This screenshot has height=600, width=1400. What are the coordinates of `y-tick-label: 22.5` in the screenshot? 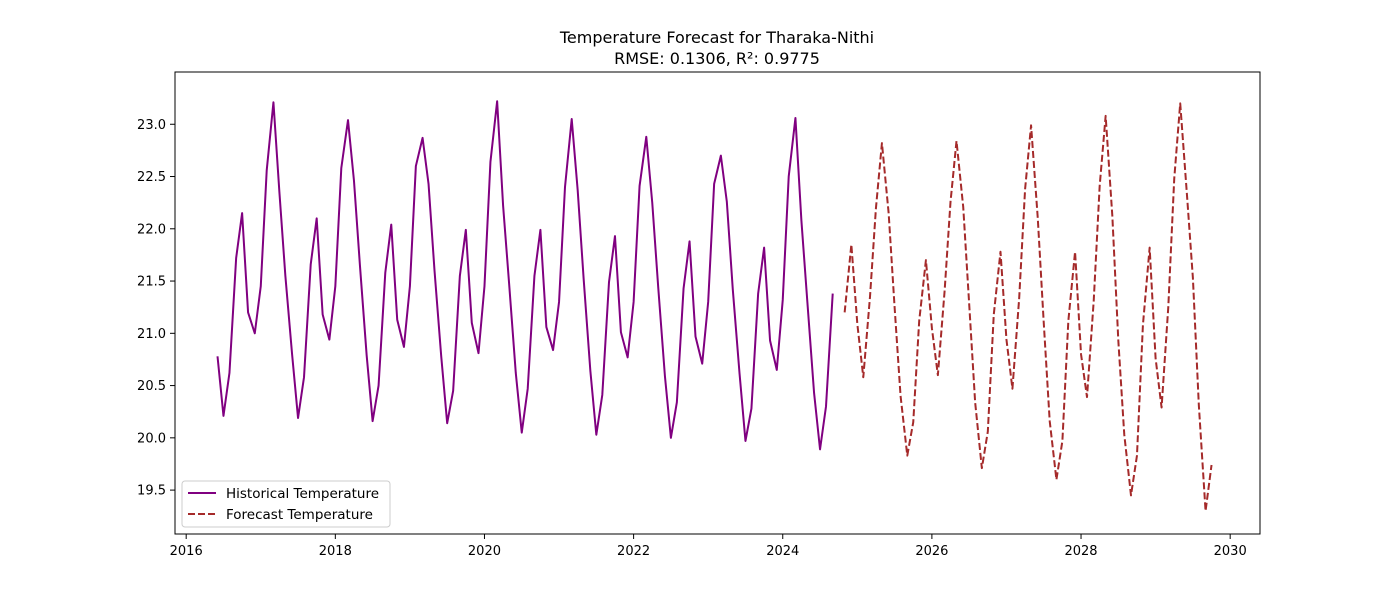 It's located at (151, 177).